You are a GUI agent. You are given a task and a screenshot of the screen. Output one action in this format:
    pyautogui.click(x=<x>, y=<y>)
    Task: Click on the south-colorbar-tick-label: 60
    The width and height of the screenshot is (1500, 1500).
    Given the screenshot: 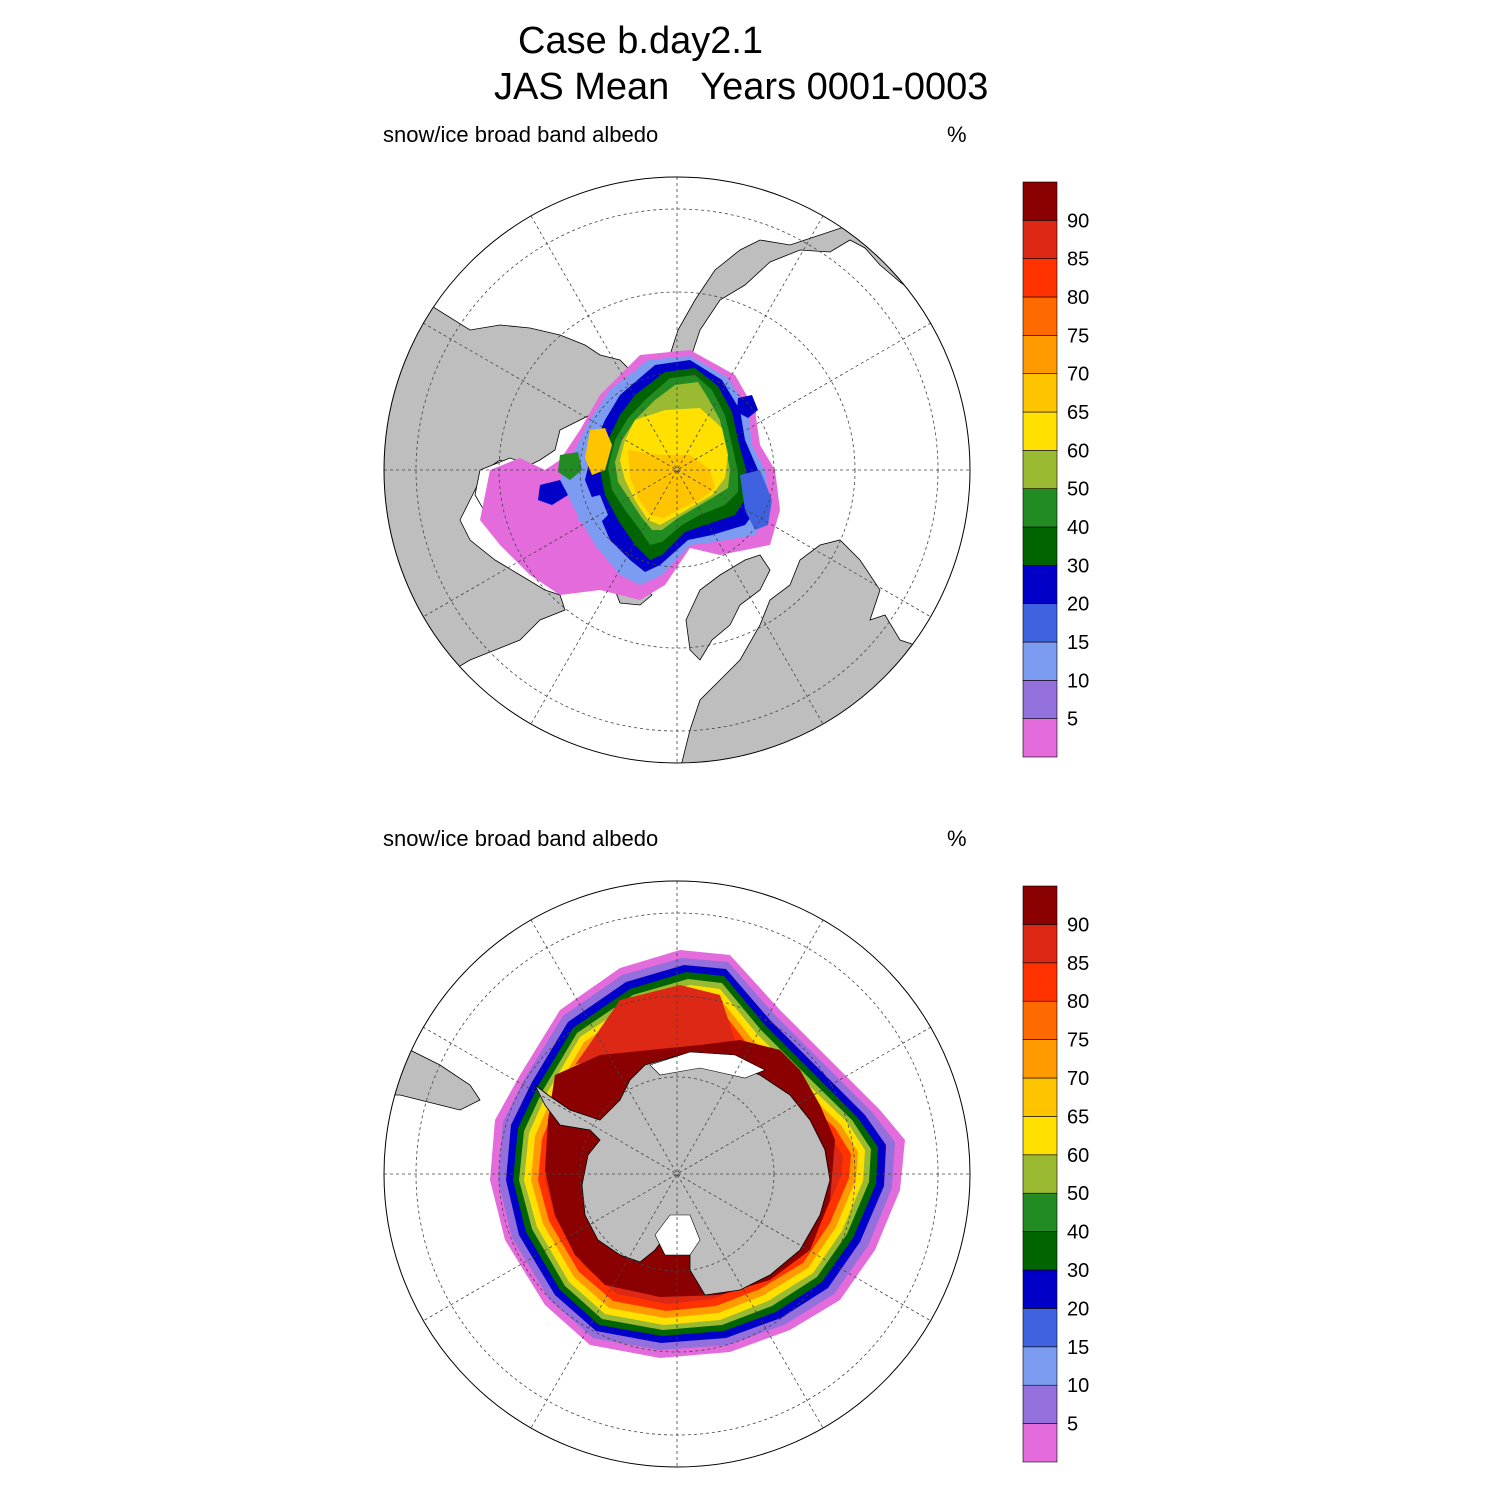 What is the action you would take?
    pyautogui.click(x=1078, y=1156)
    